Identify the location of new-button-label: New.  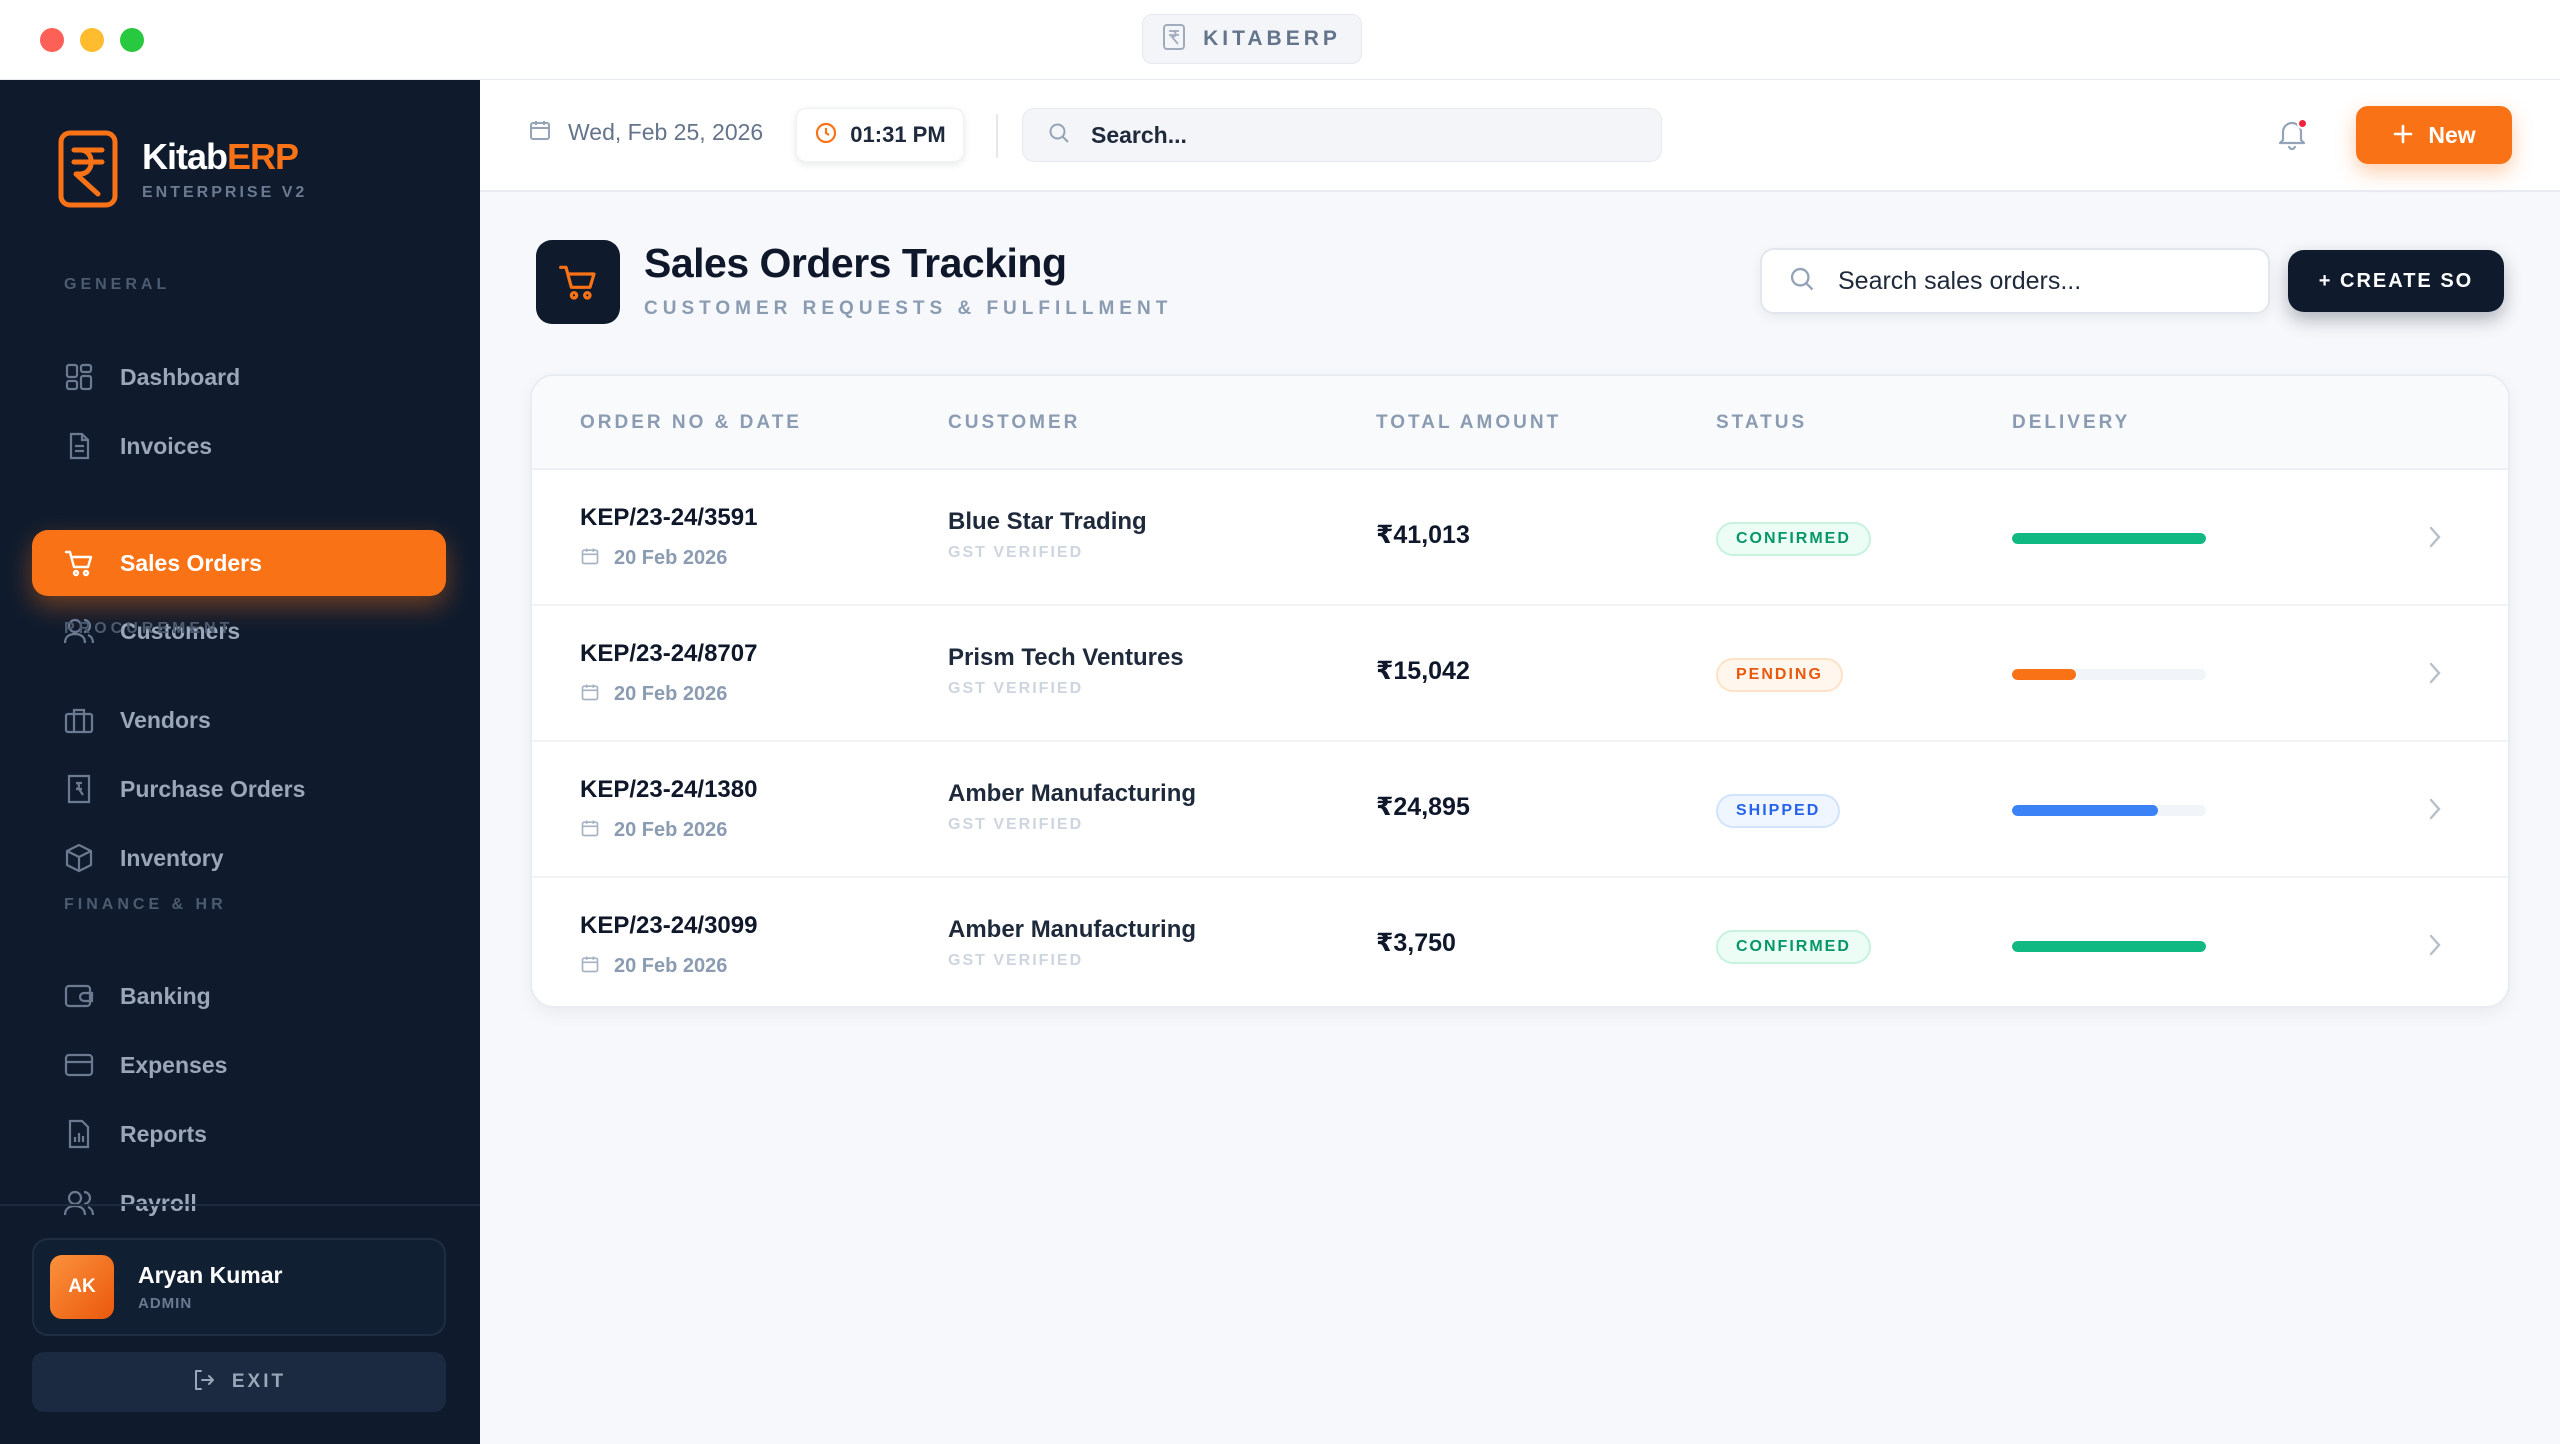
(2452, 134).